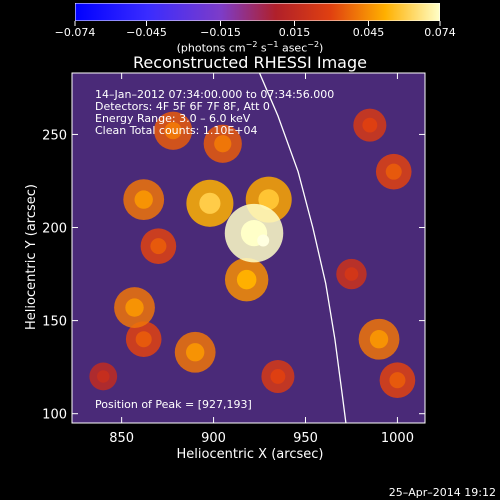 The height and width of the screenshot is (500, 500). Describe the element at coordinates (31, 257) in the screenshot. I see `y-axis-label: Heliocentric Y (arcsec)` at that location.